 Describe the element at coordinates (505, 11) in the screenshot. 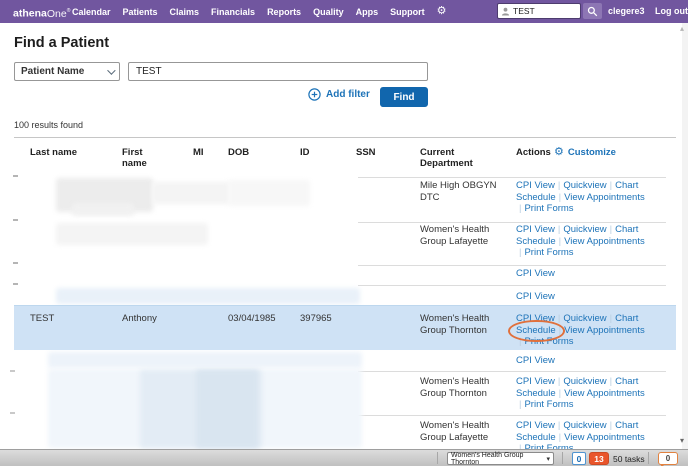

I see `person-icon` at that location.